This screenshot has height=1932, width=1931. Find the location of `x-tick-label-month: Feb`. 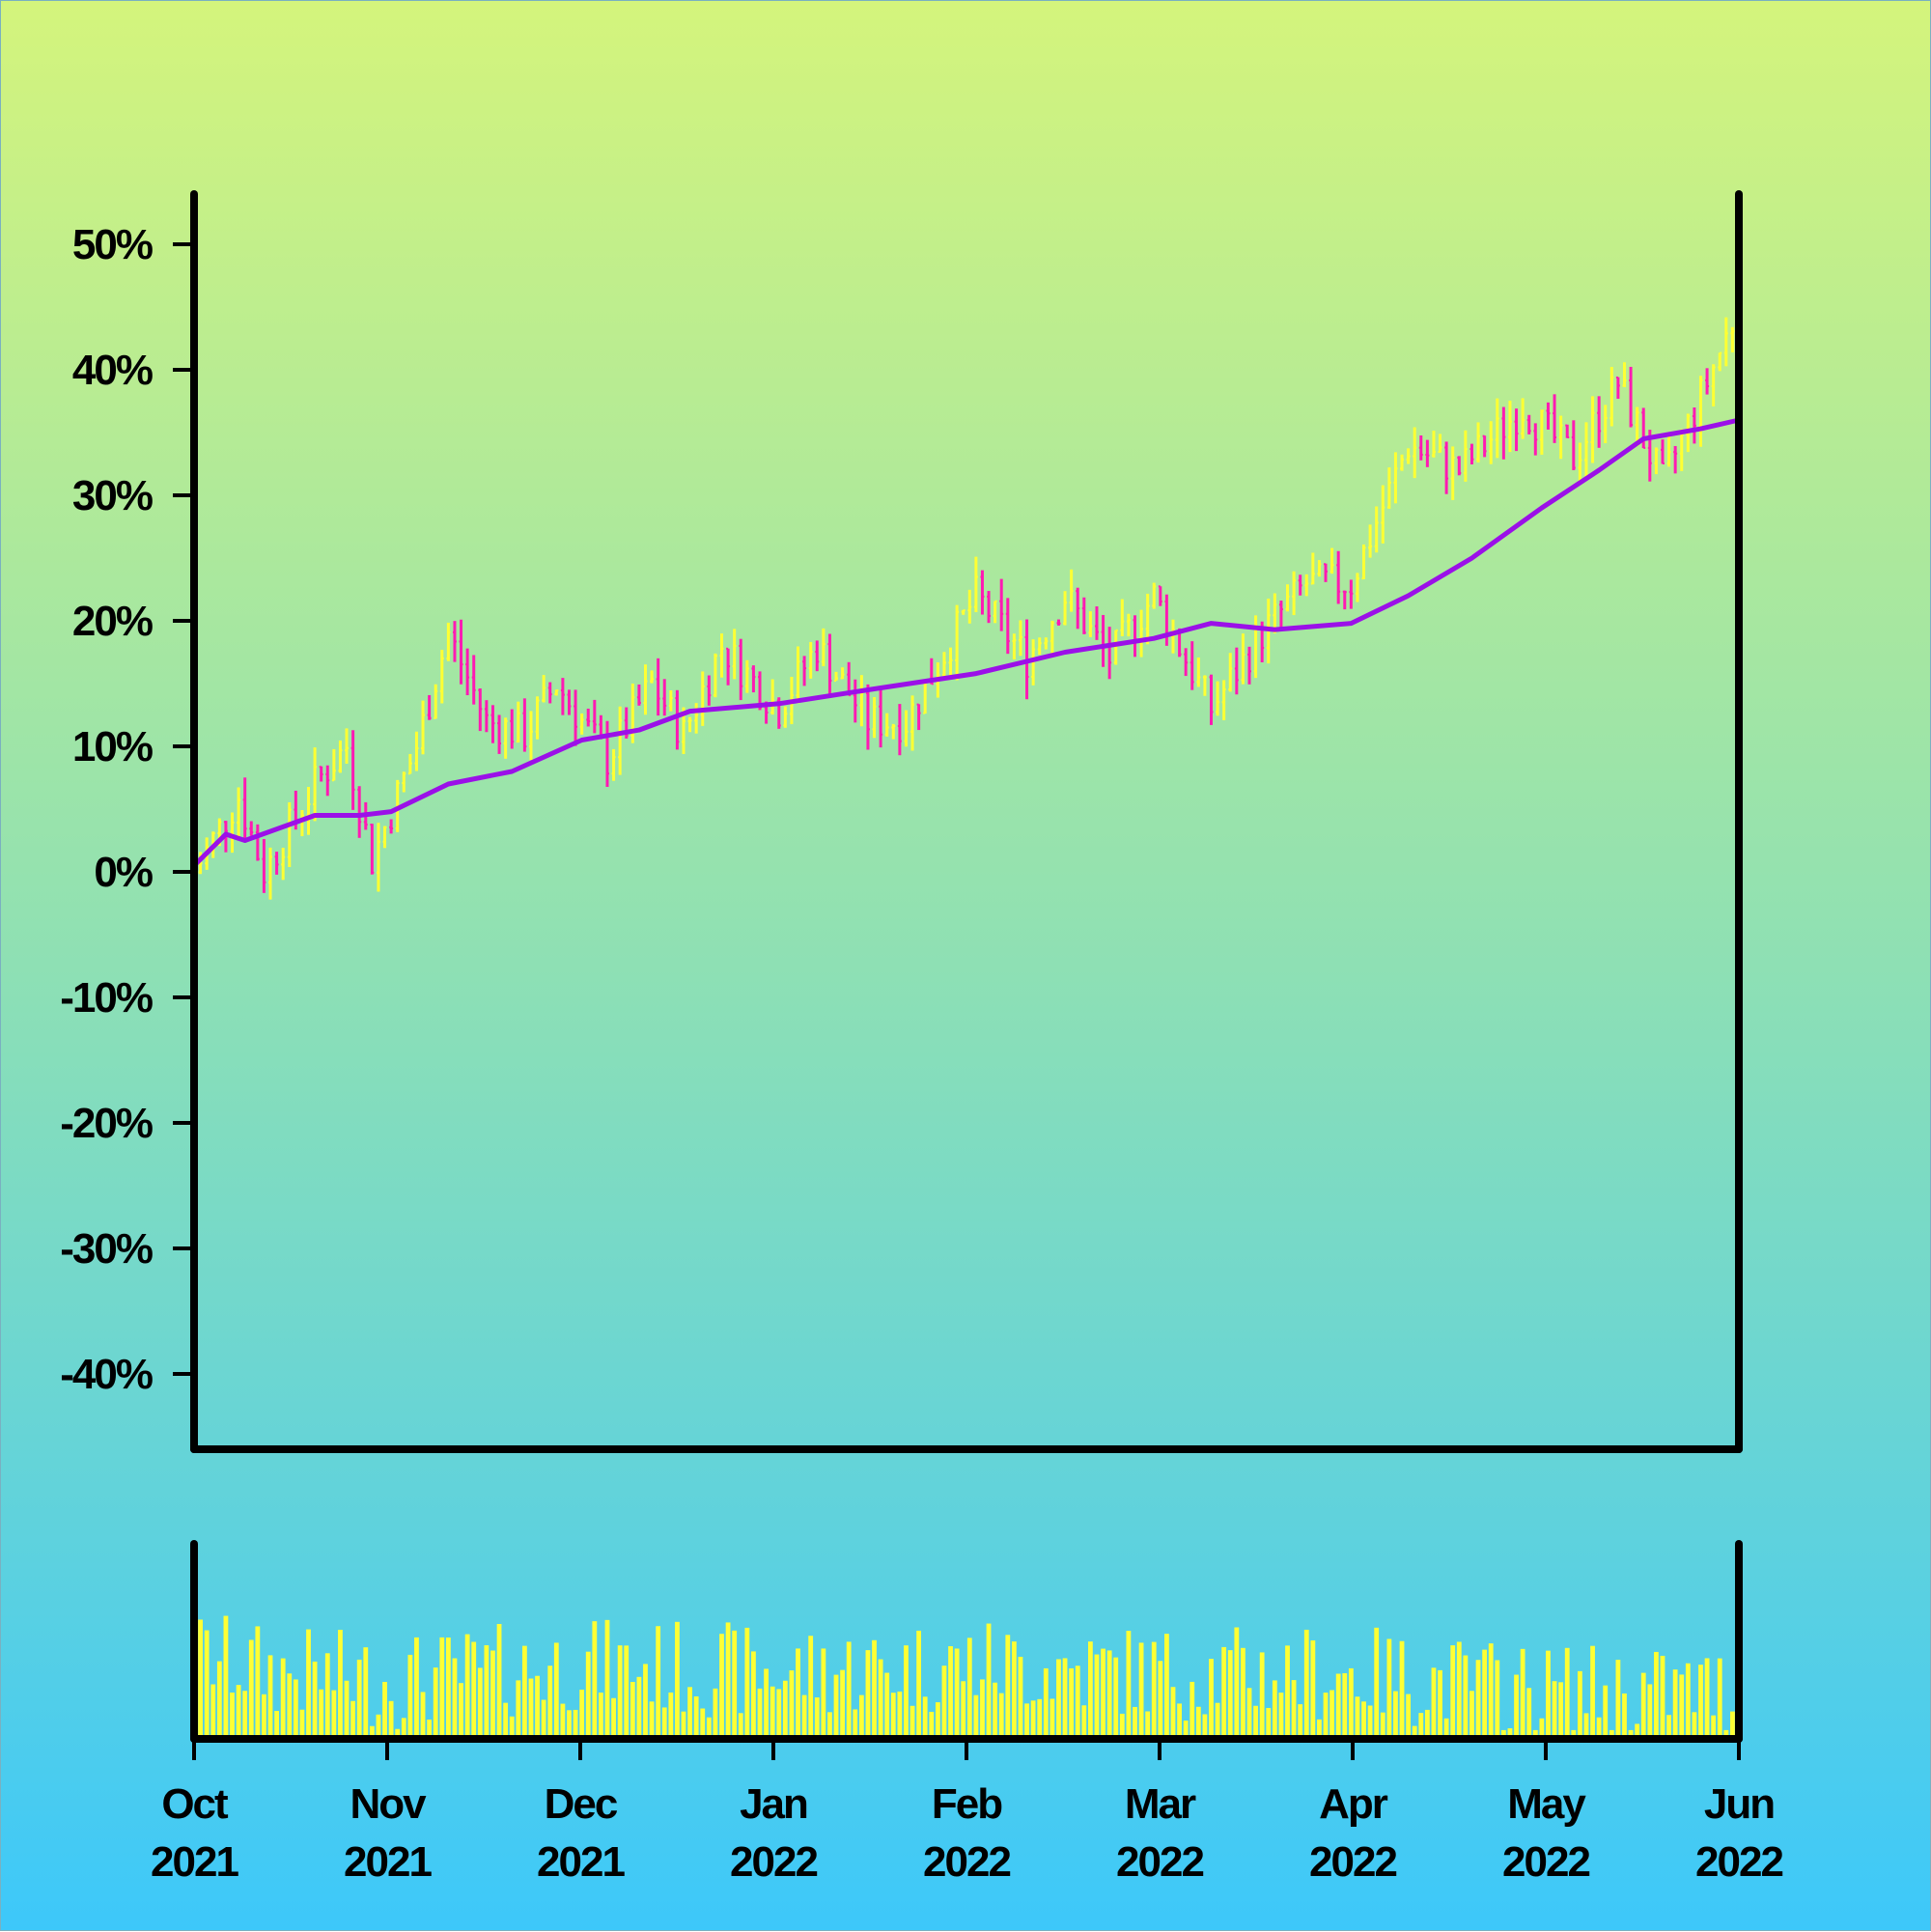

x-tick-label-month: Feb is located at coordinates (967, 1804).